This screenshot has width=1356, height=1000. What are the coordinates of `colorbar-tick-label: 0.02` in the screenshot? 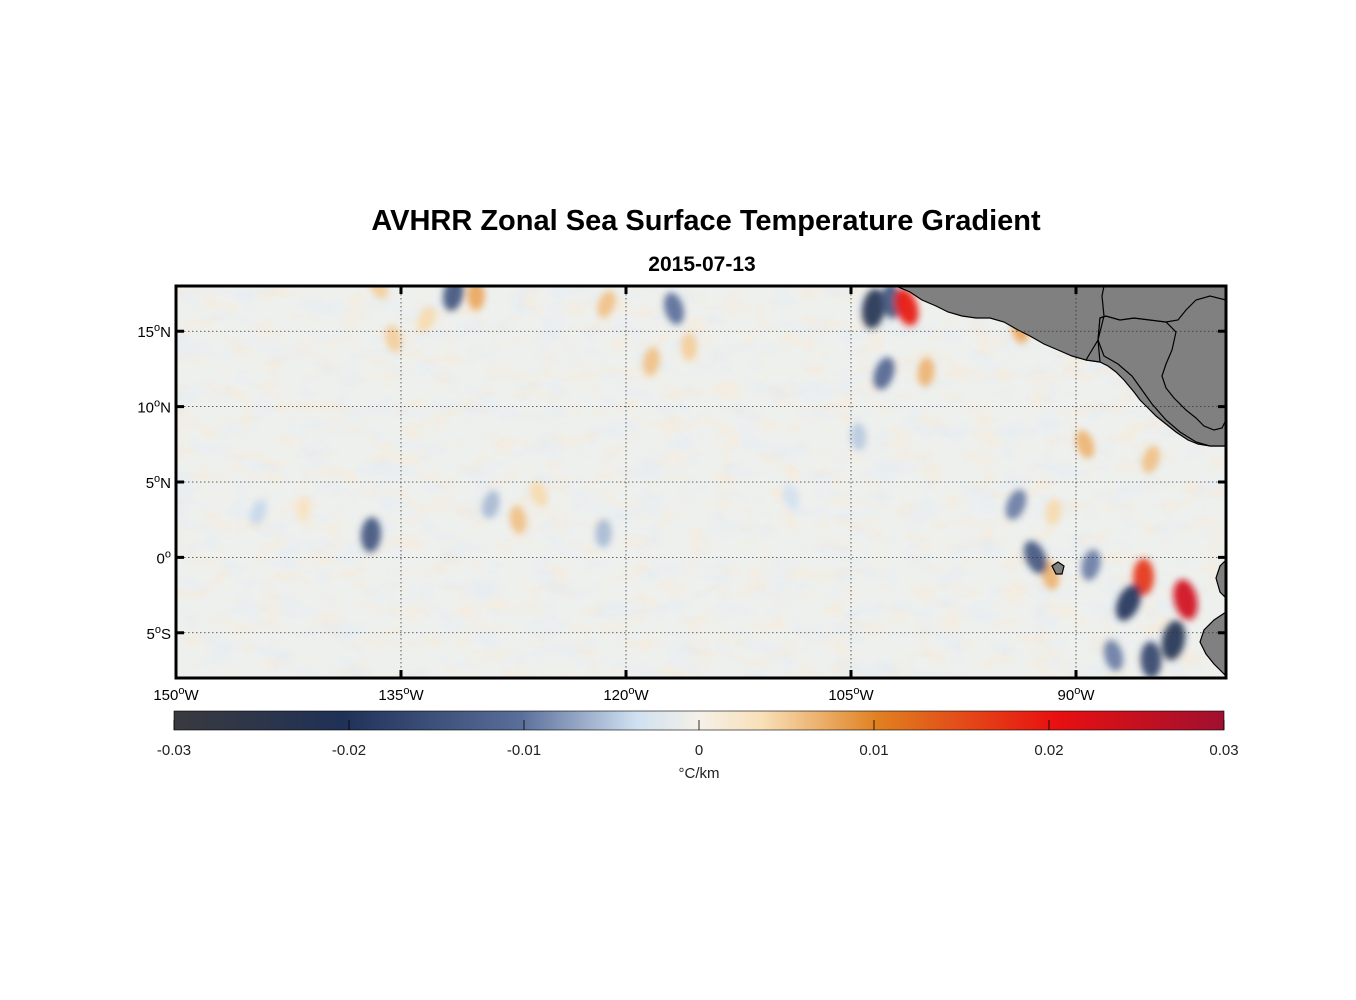 It's located at (1048, 750).